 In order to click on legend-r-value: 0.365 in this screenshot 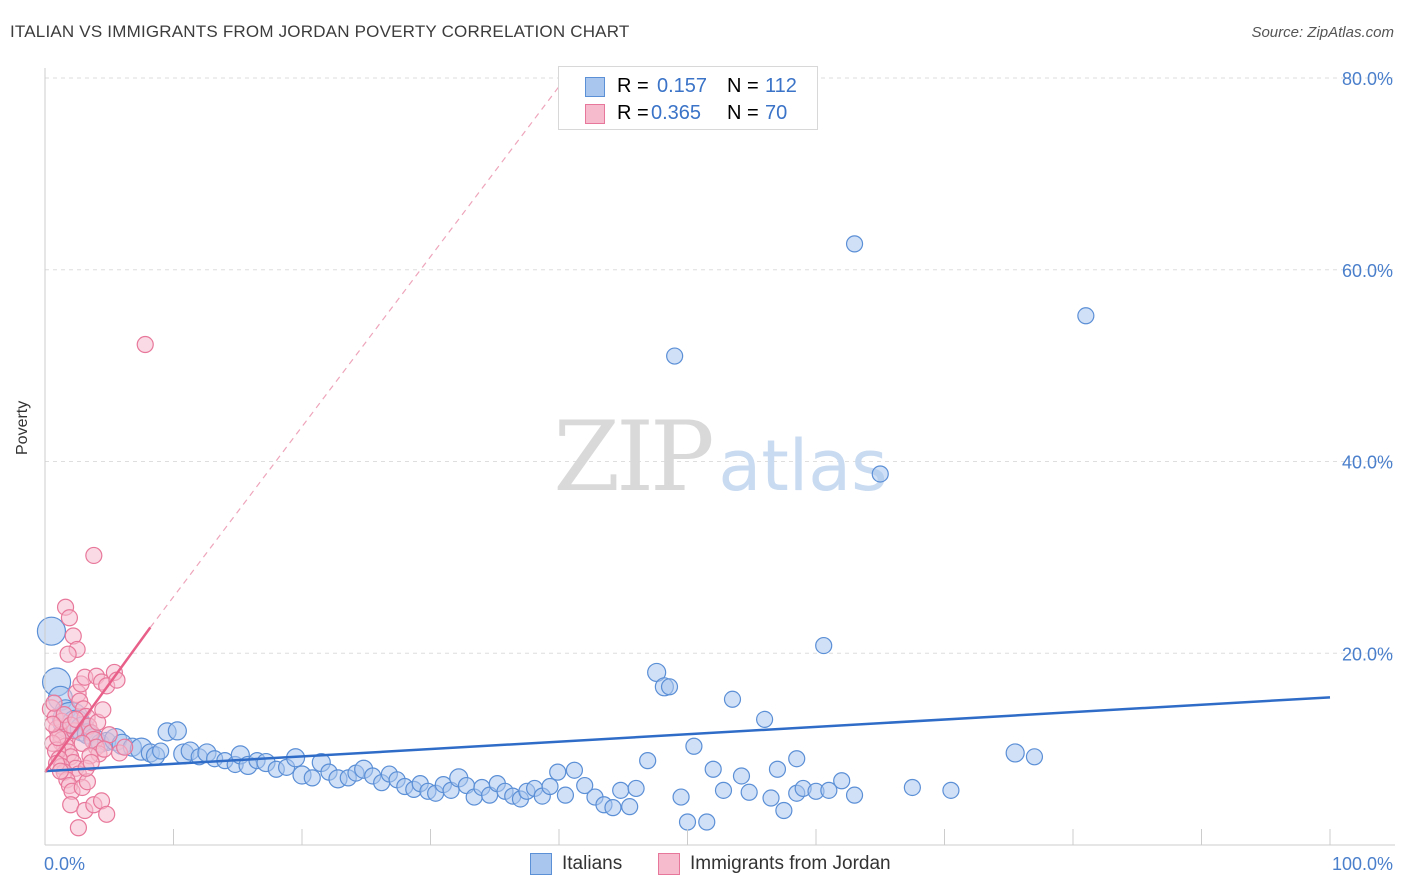, I will do `click(676, 113)`.